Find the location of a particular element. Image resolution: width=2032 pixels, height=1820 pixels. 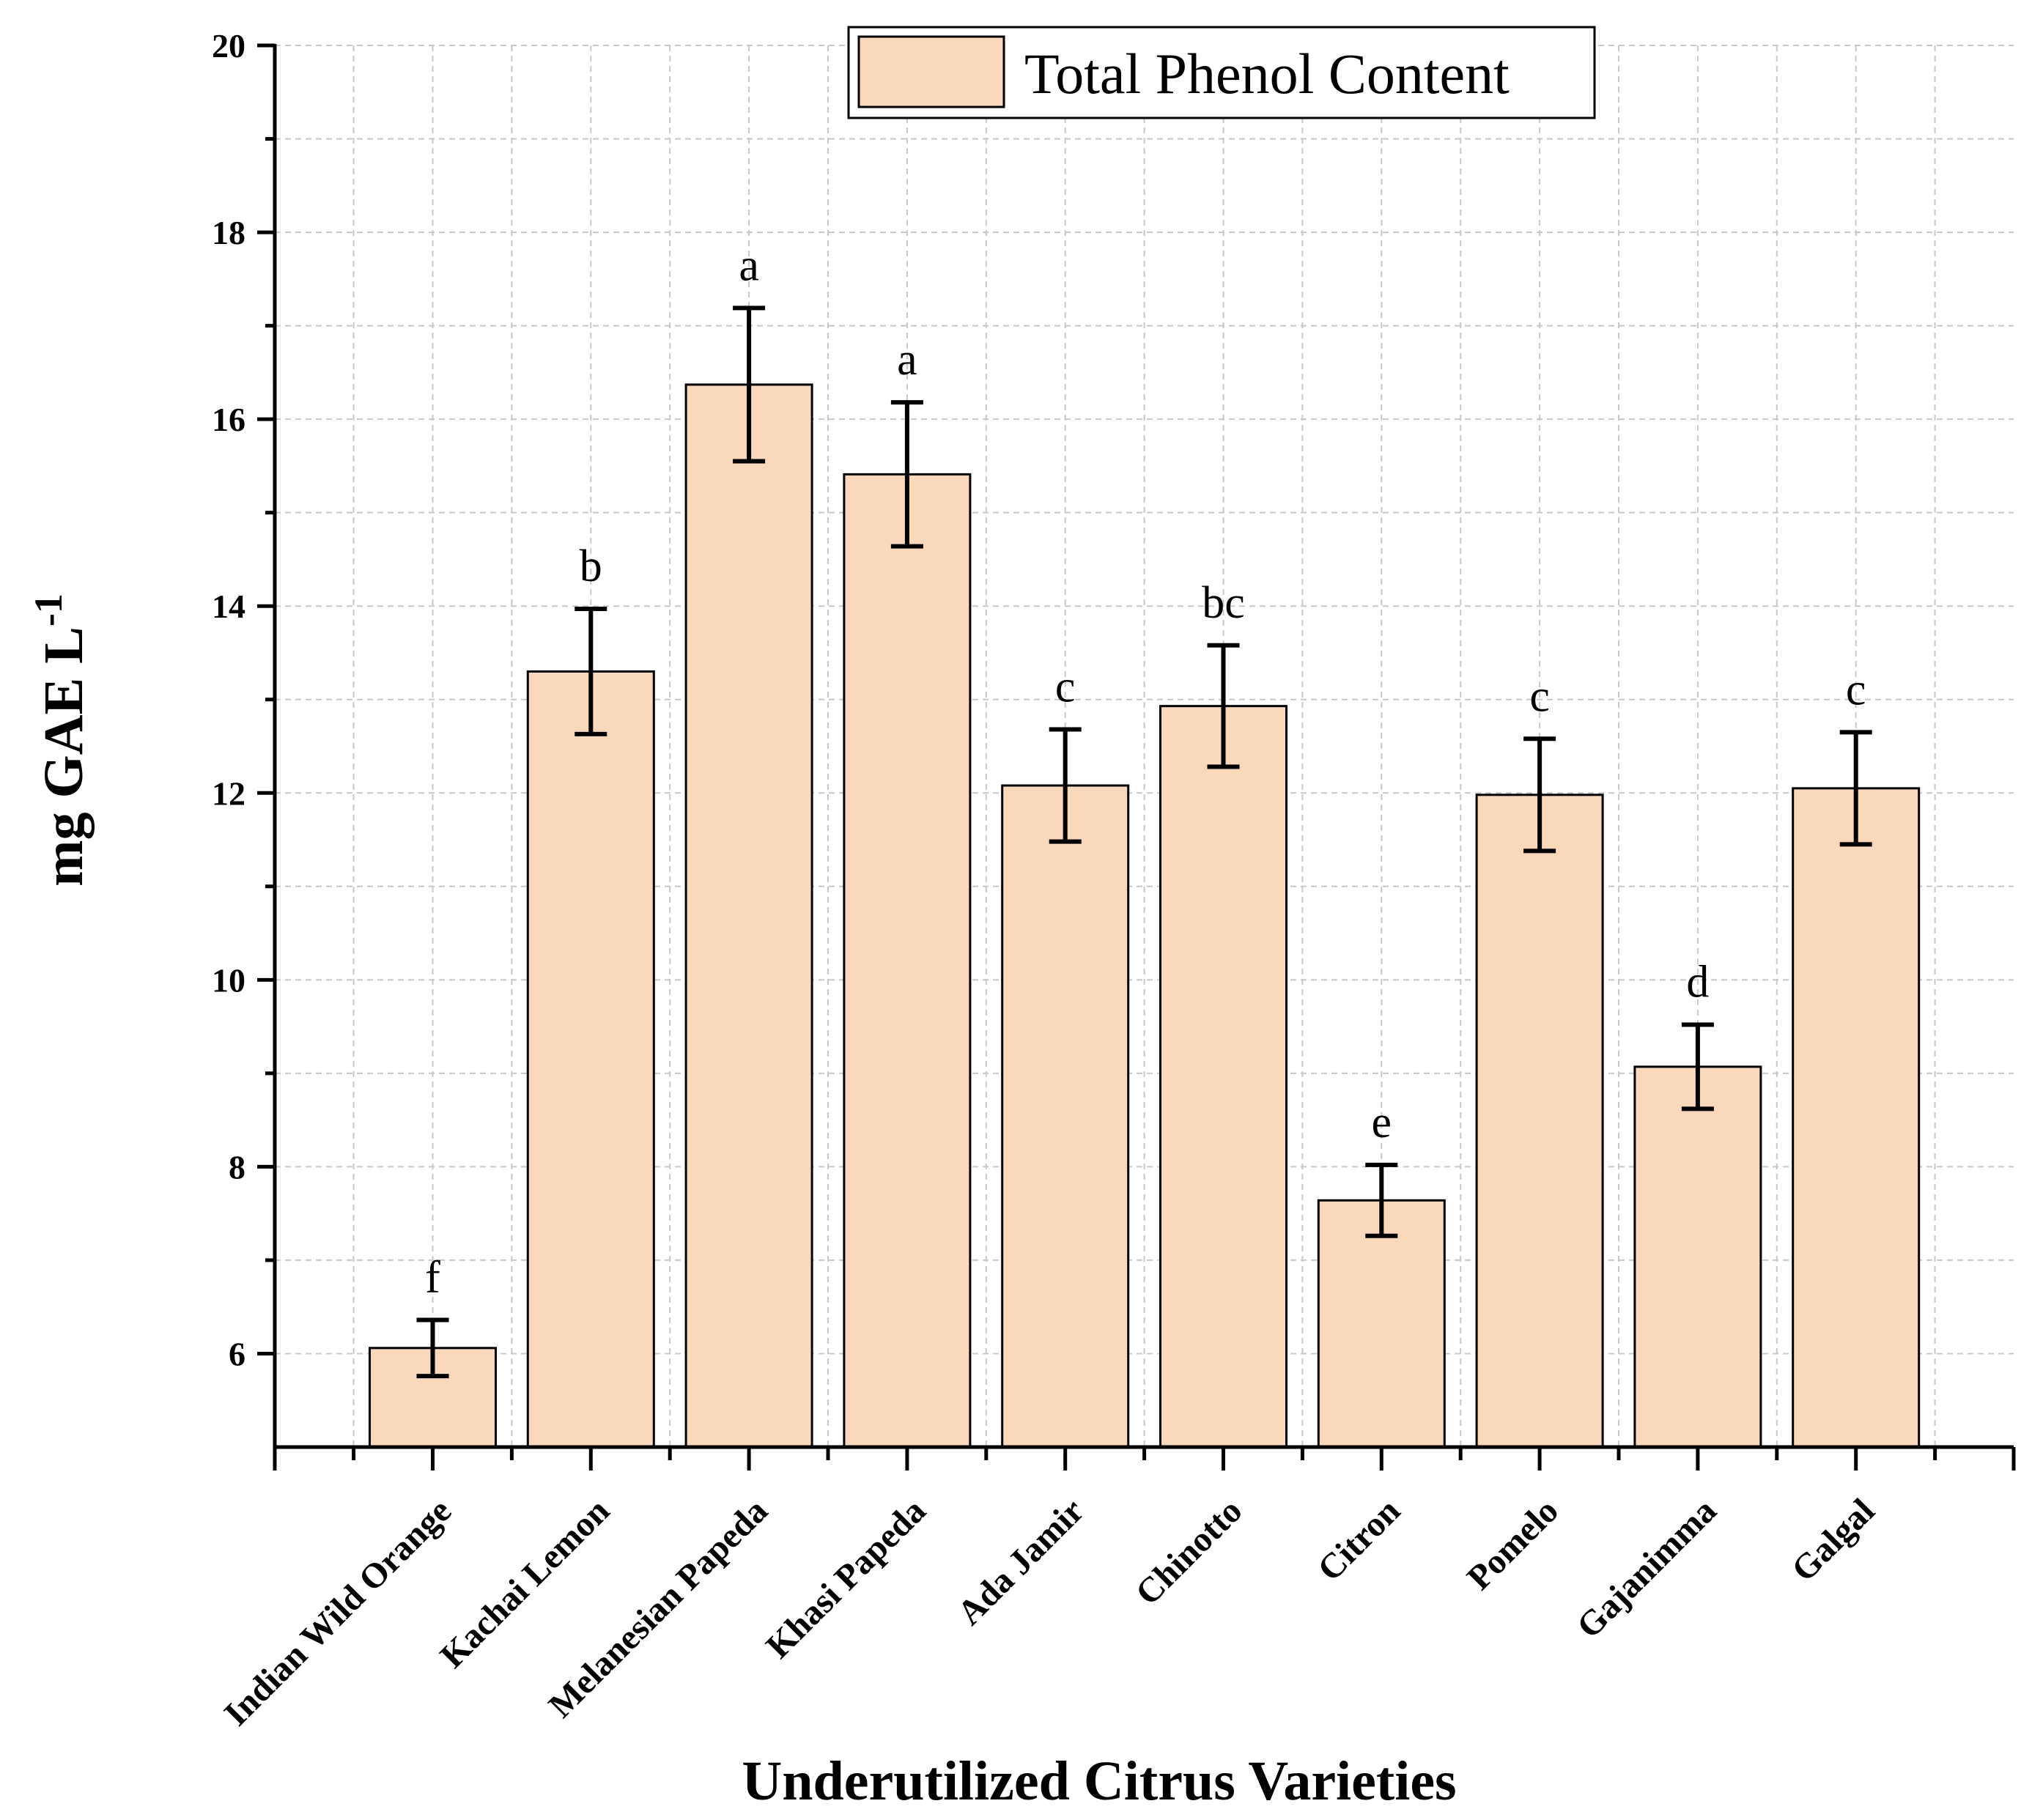

x-category-label: Khasi Papeda is located at coordinates (845, 1578).